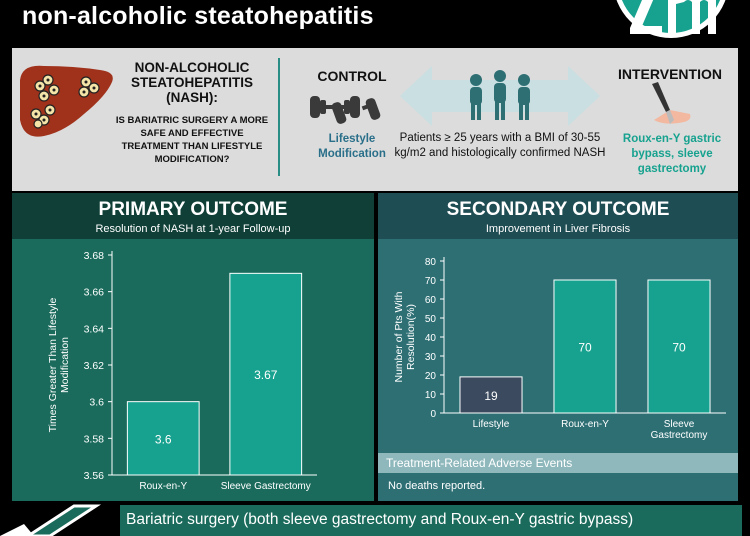 The image size is (750, 536). I want to click on y-tick-label: 50, so click(431, 319).